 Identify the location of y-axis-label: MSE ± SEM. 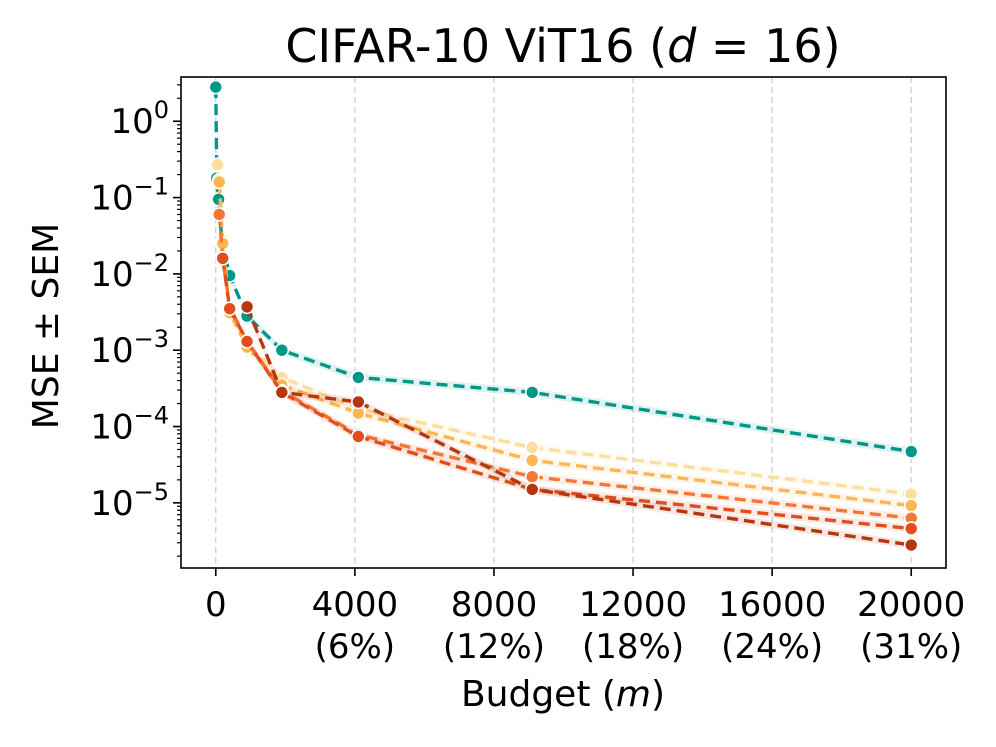
(46, 326).